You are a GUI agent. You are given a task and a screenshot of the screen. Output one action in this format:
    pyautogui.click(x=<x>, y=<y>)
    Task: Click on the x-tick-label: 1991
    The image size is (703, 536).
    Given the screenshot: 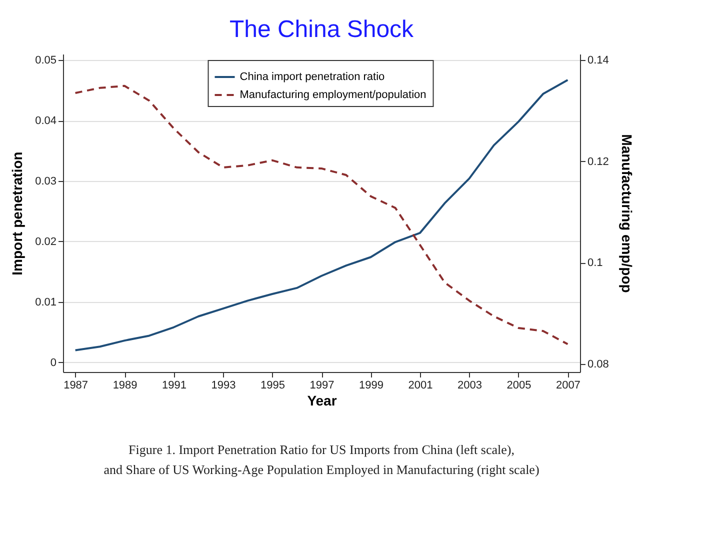 What is the action you would take?
    pyautogui.click(x=174, y=386)
    